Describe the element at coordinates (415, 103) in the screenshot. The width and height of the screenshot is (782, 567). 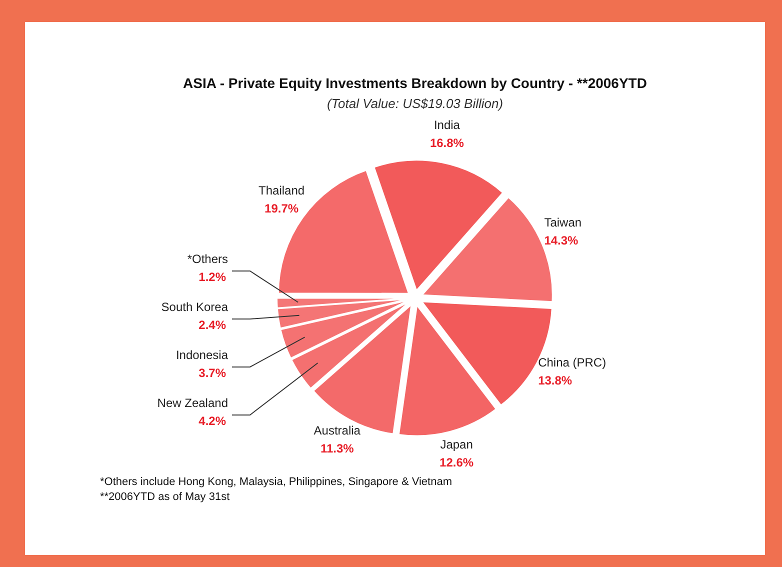
I see `chart-subtitle: (Total Value: US$19.03 Billion)` at that location.